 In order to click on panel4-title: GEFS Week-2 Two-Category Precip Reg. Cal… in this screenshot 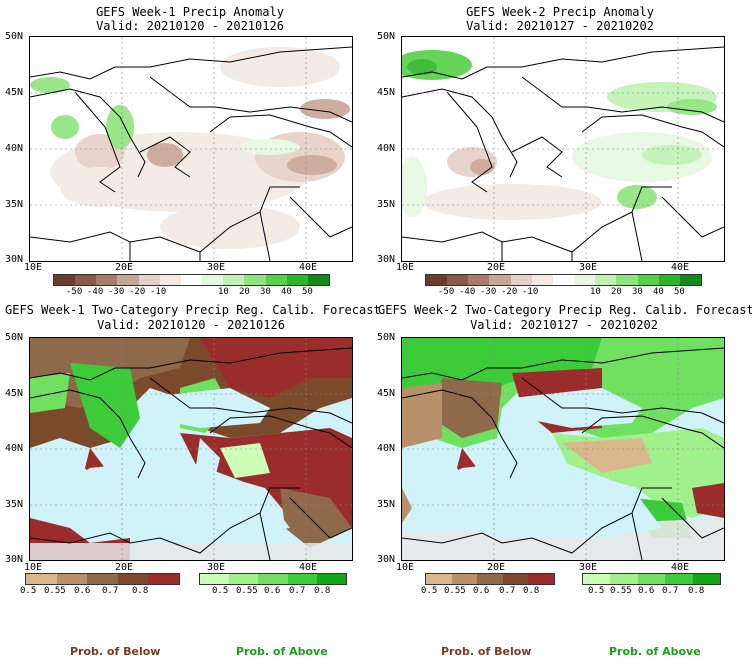, I will do `click(565, 310)`.